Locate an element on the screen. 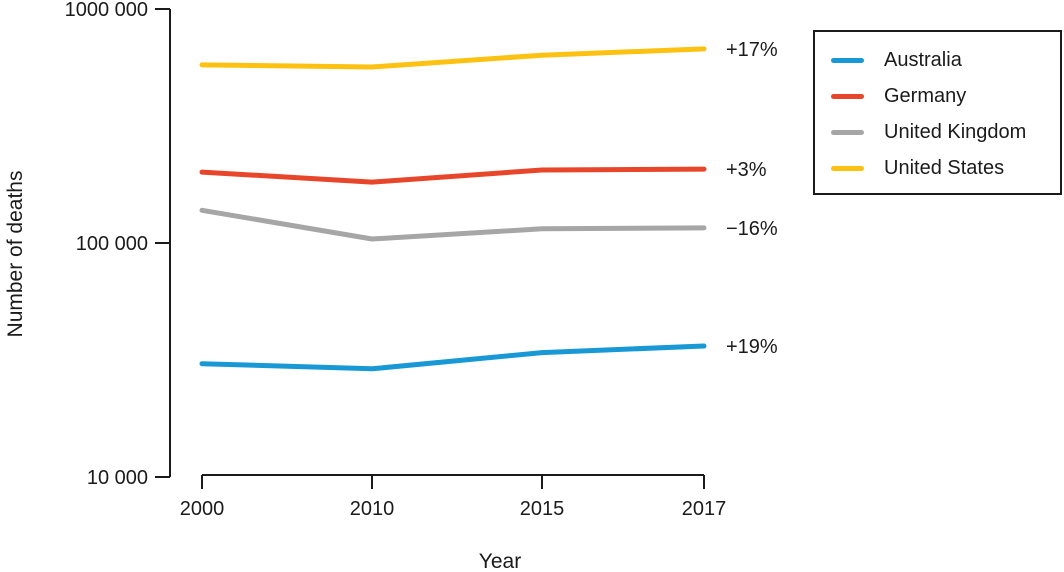  legend-label: United Kingdom is located at coordinates (955, 131).